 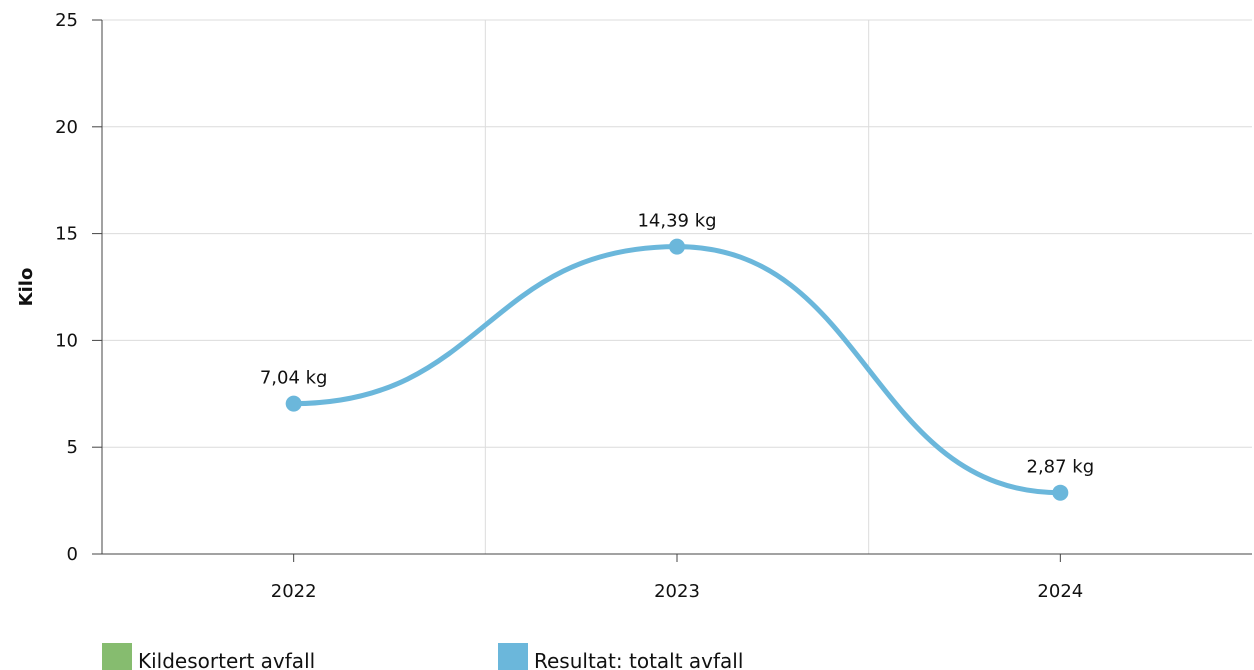 What do you see at coordinates (226, 659) in the screenshot?
I see `legend-label: Kildesortert avfall` at bounding box center [226, 659].